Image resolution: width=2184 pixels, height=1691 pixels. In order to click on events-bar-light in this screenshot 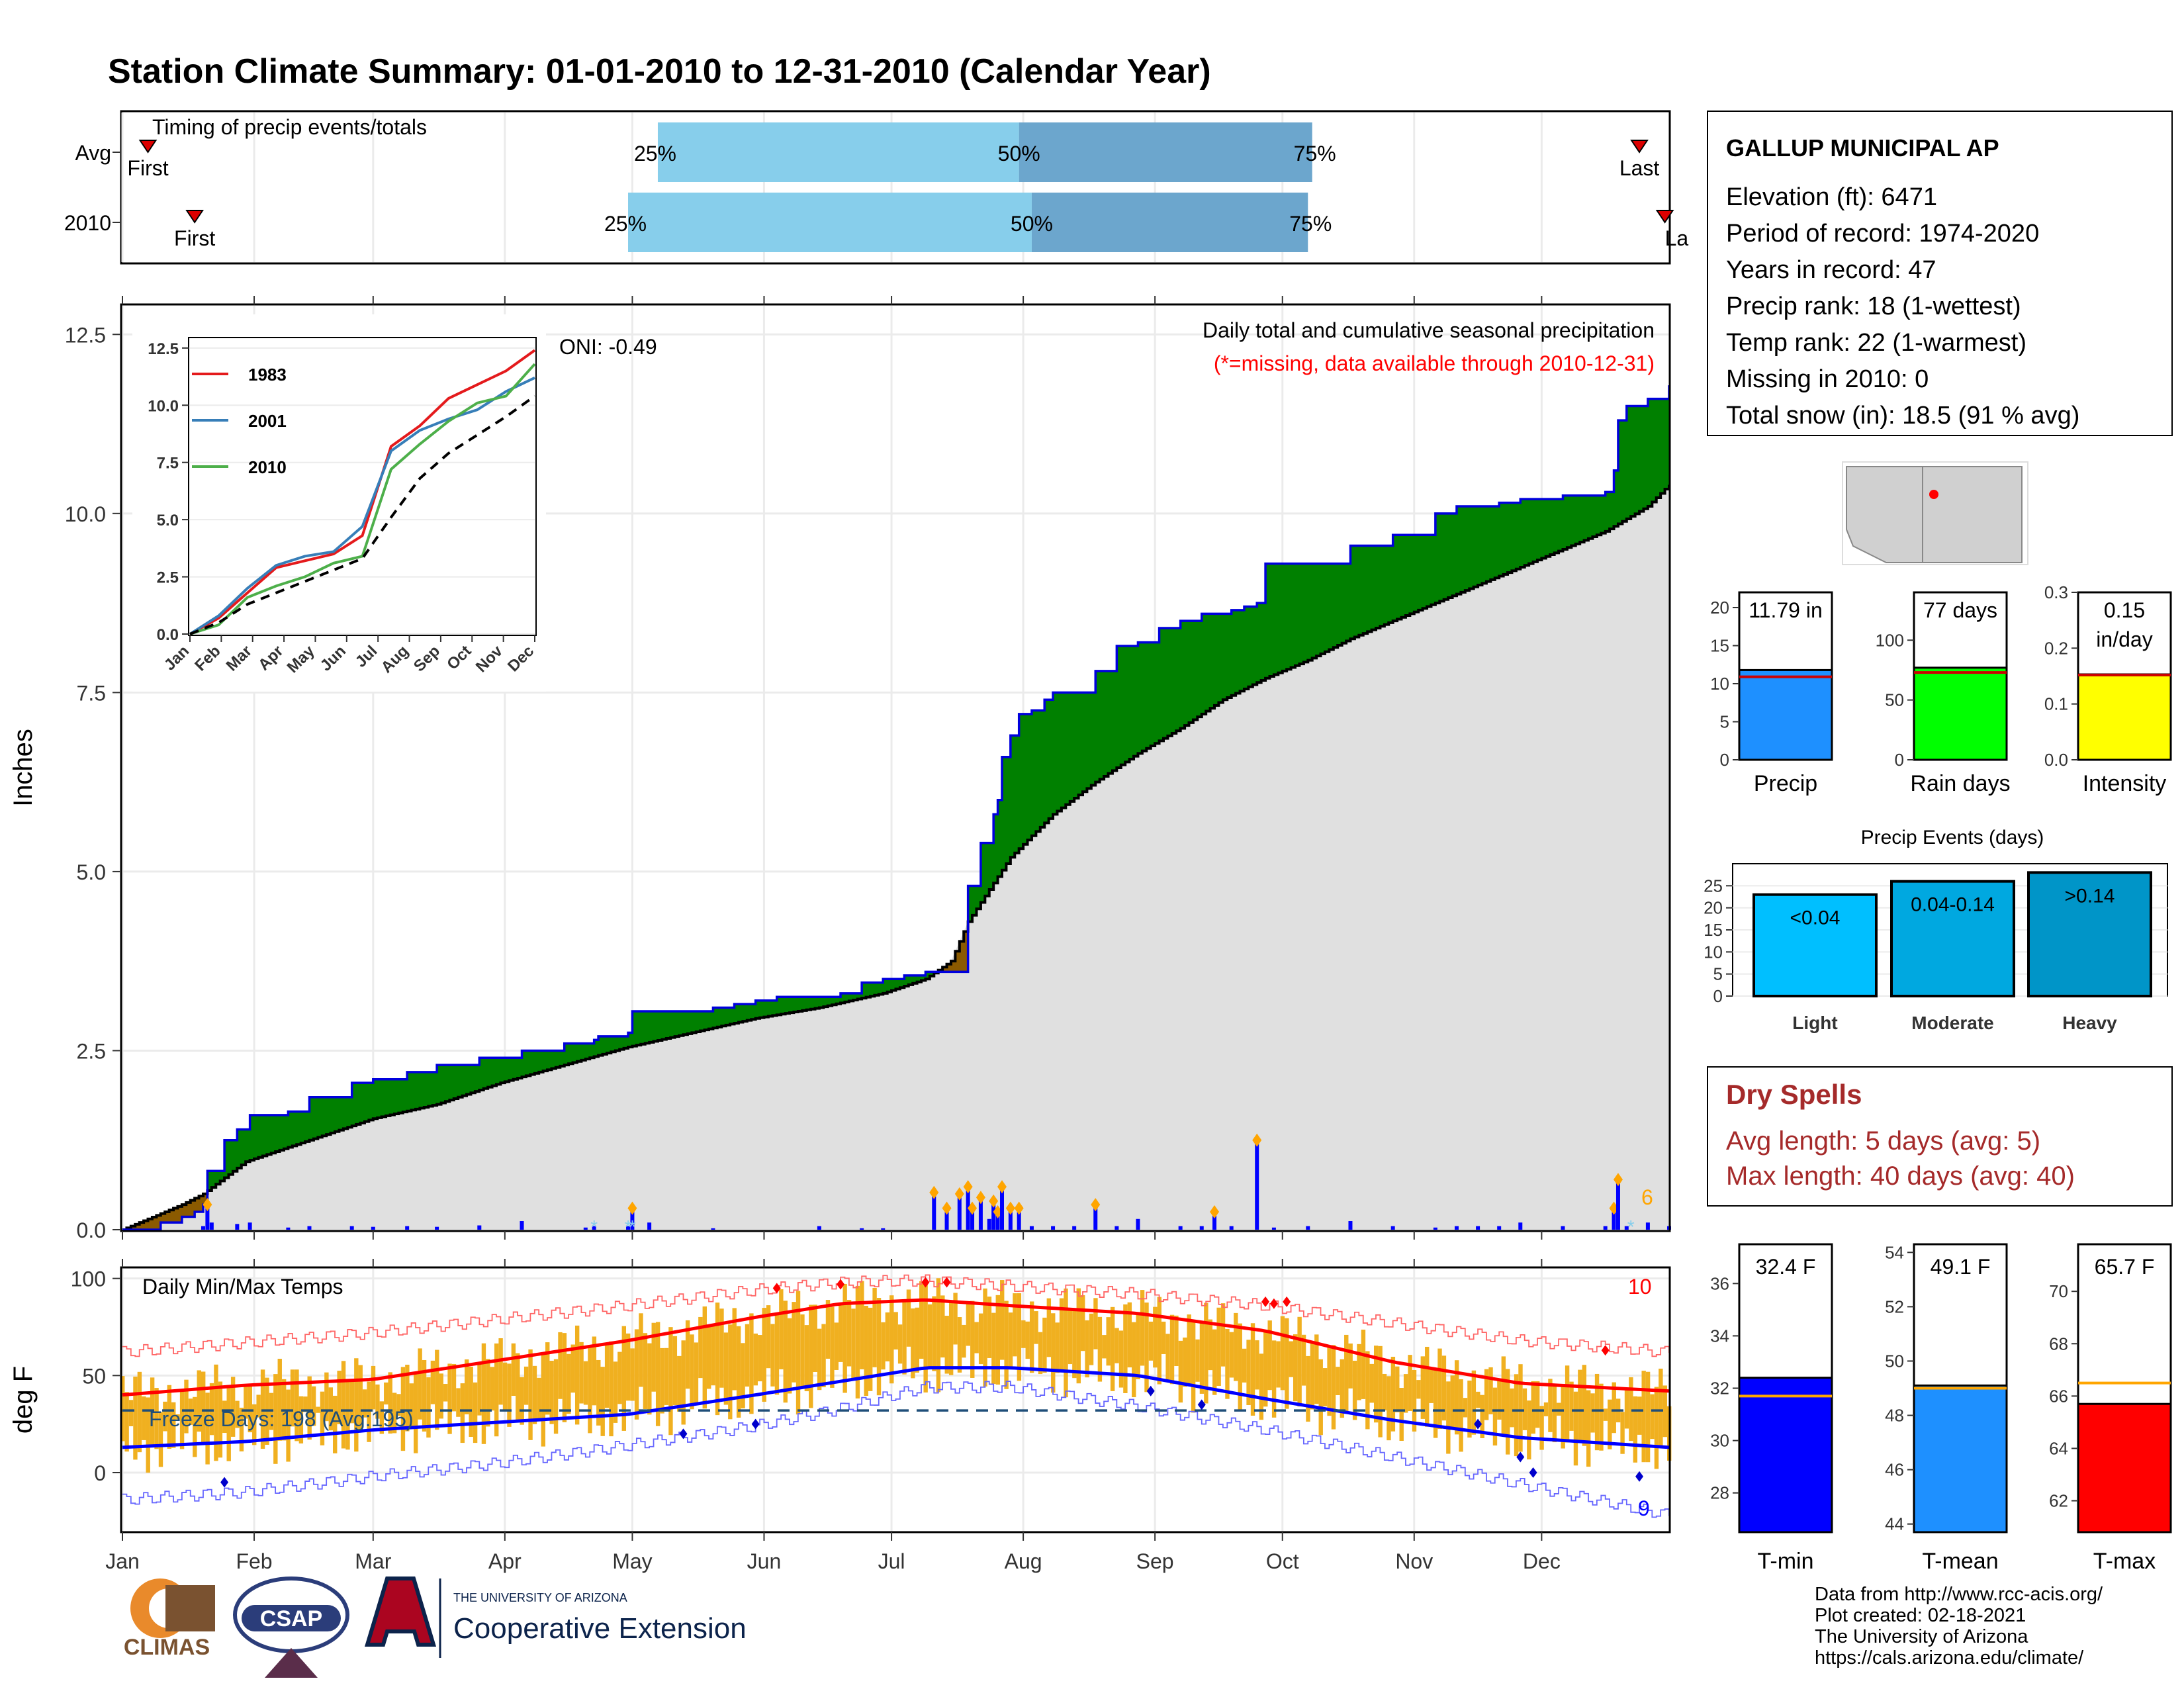, I will do `click(1815, 945)`.